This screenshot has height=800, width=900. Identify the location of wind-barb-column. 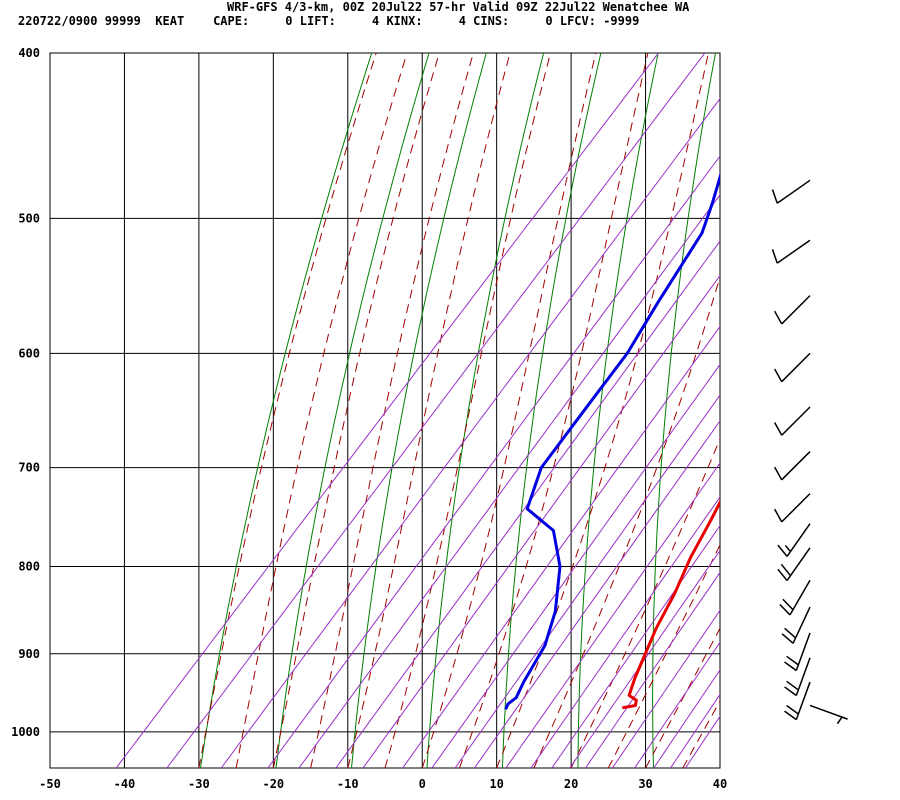
(809, 452).